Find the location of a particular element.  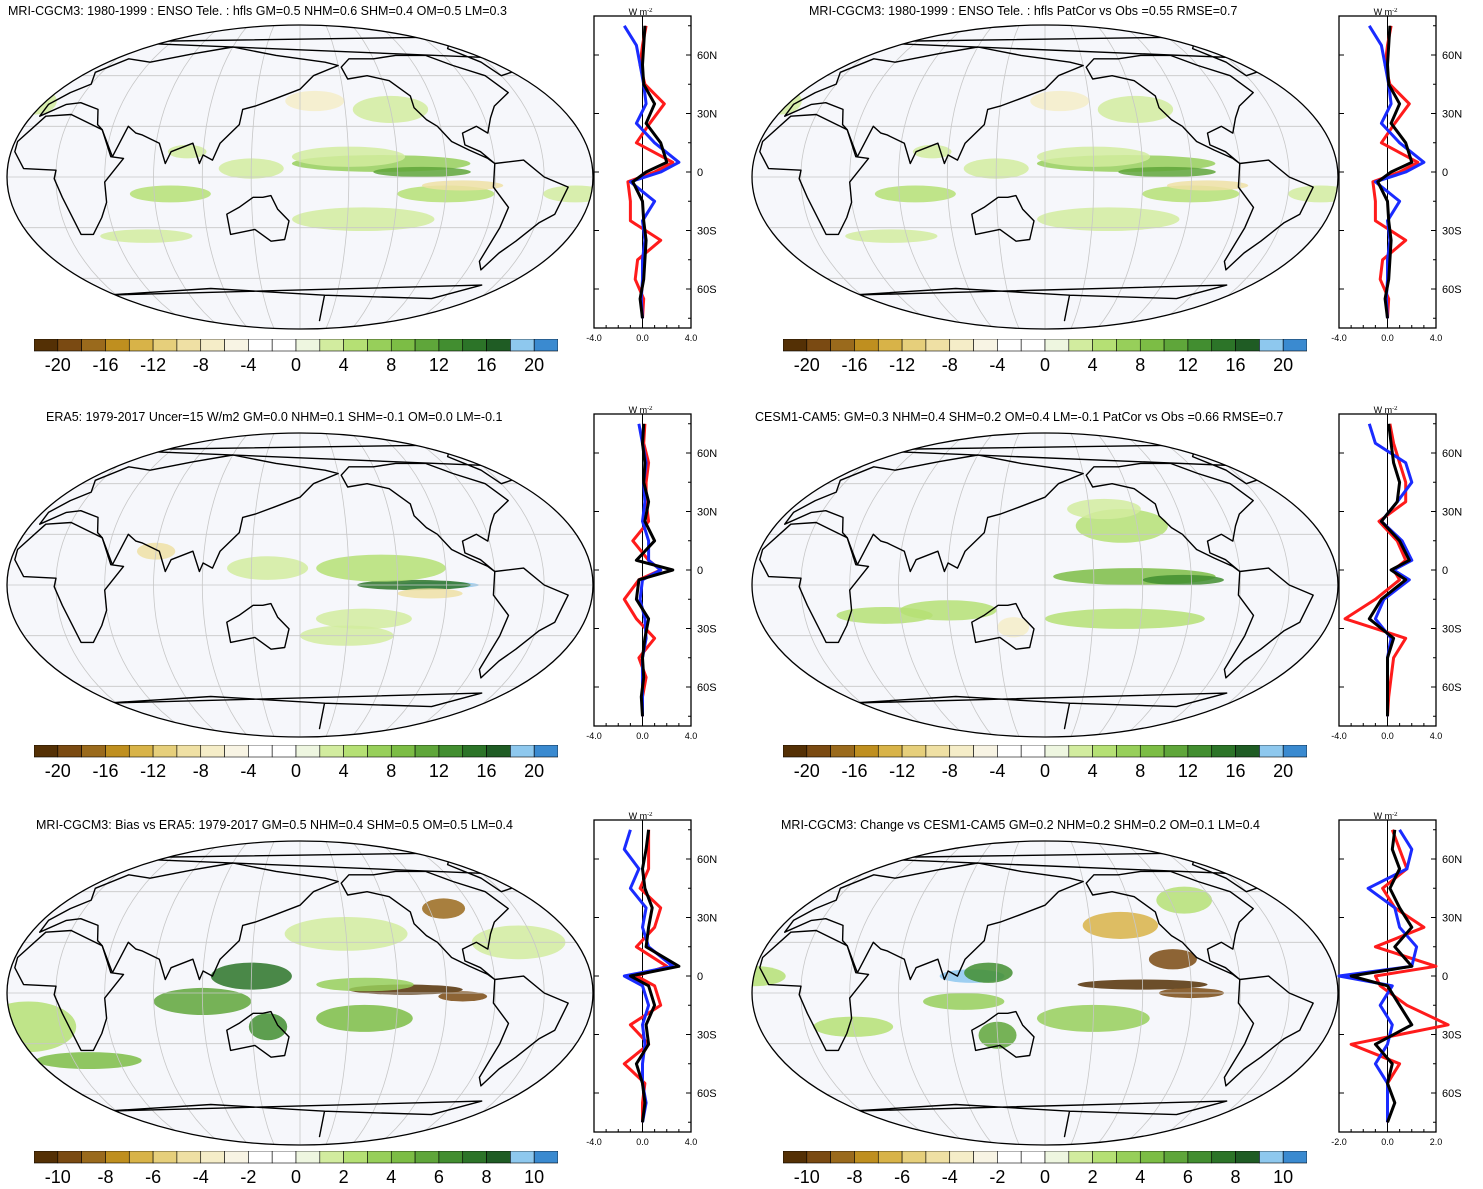

colorbar-tick-label: -6 is located at coordinates (153, 1177).